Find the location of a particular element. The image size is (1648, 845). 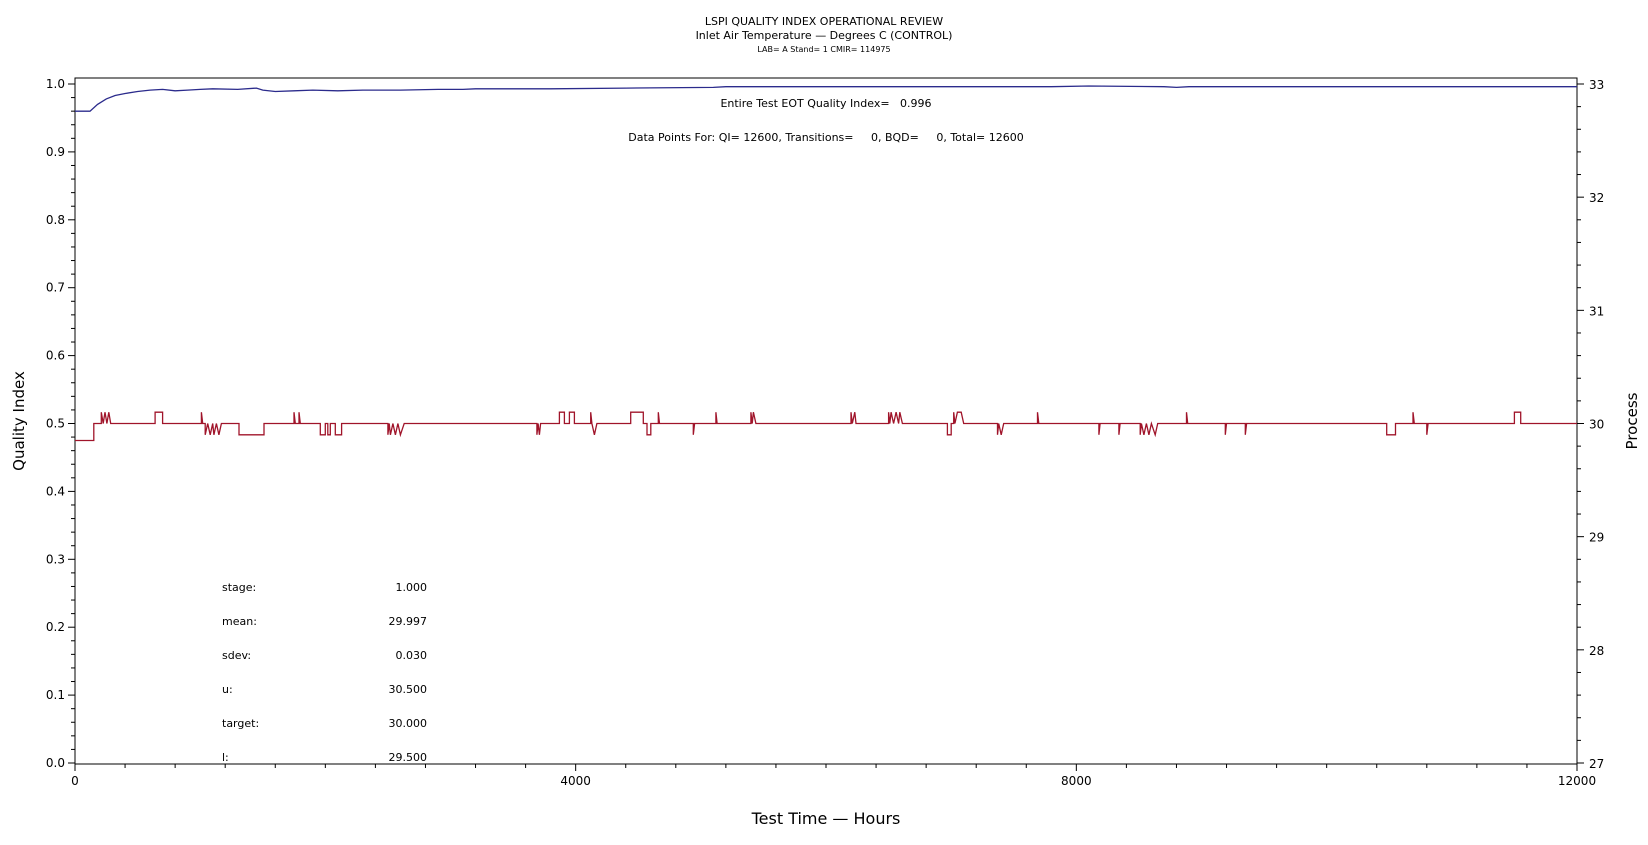

y2-tick-label: 33 is located at coordinates (1596, 85).